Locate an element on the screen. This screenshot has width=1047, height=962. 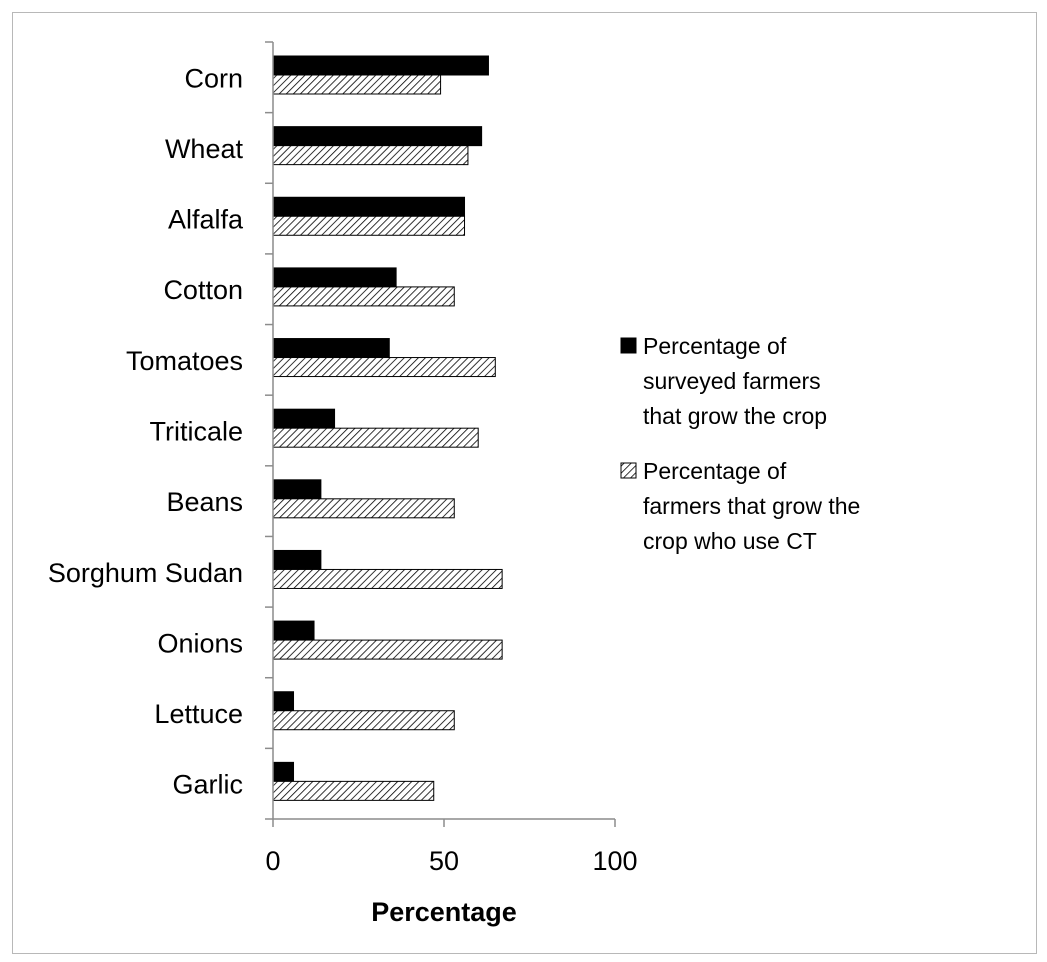
category-label: Lettuce is located at coordinates (198, 714).